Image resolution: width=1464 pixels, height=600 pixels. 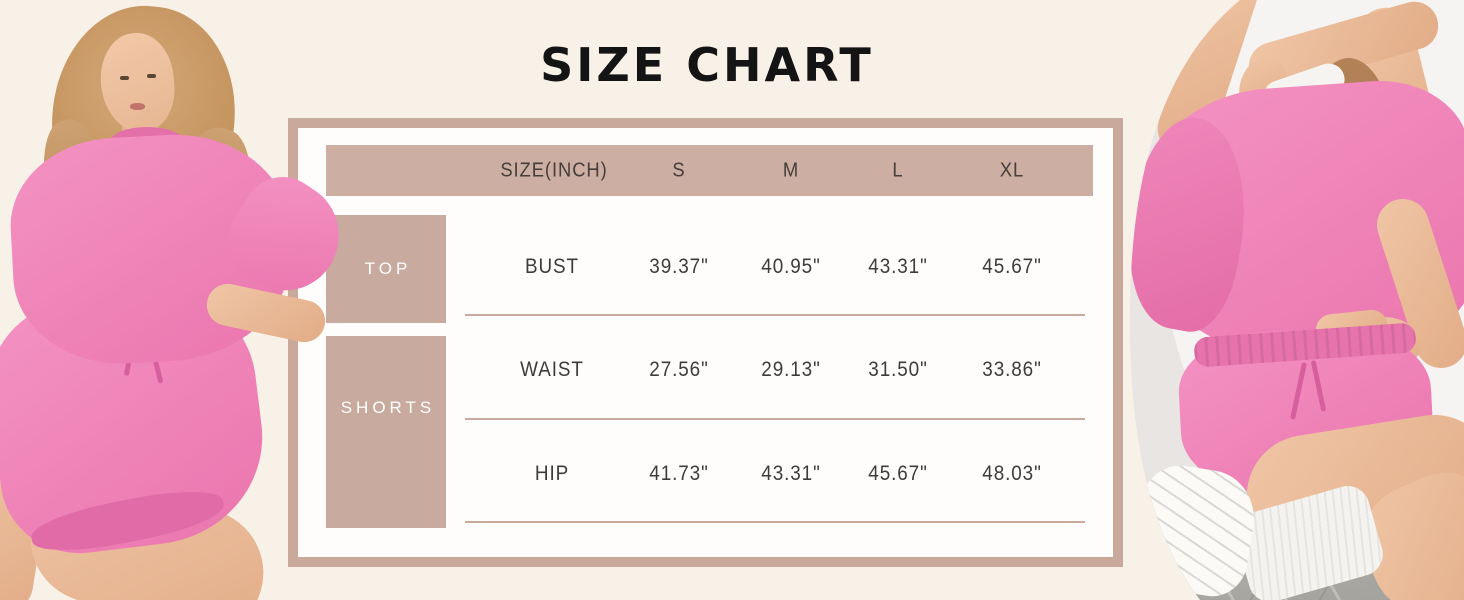 I want to click on hip-value-l: 45.67", so click(x=898, y=473).